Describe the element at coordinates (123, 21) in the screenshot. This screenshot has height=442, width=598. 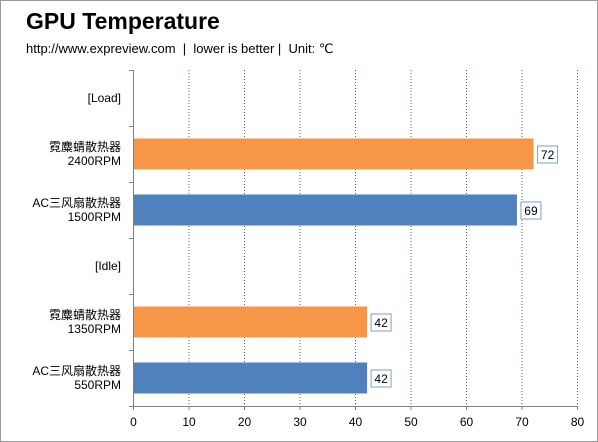
I see `chart-title: GPU Temperature` at that location.